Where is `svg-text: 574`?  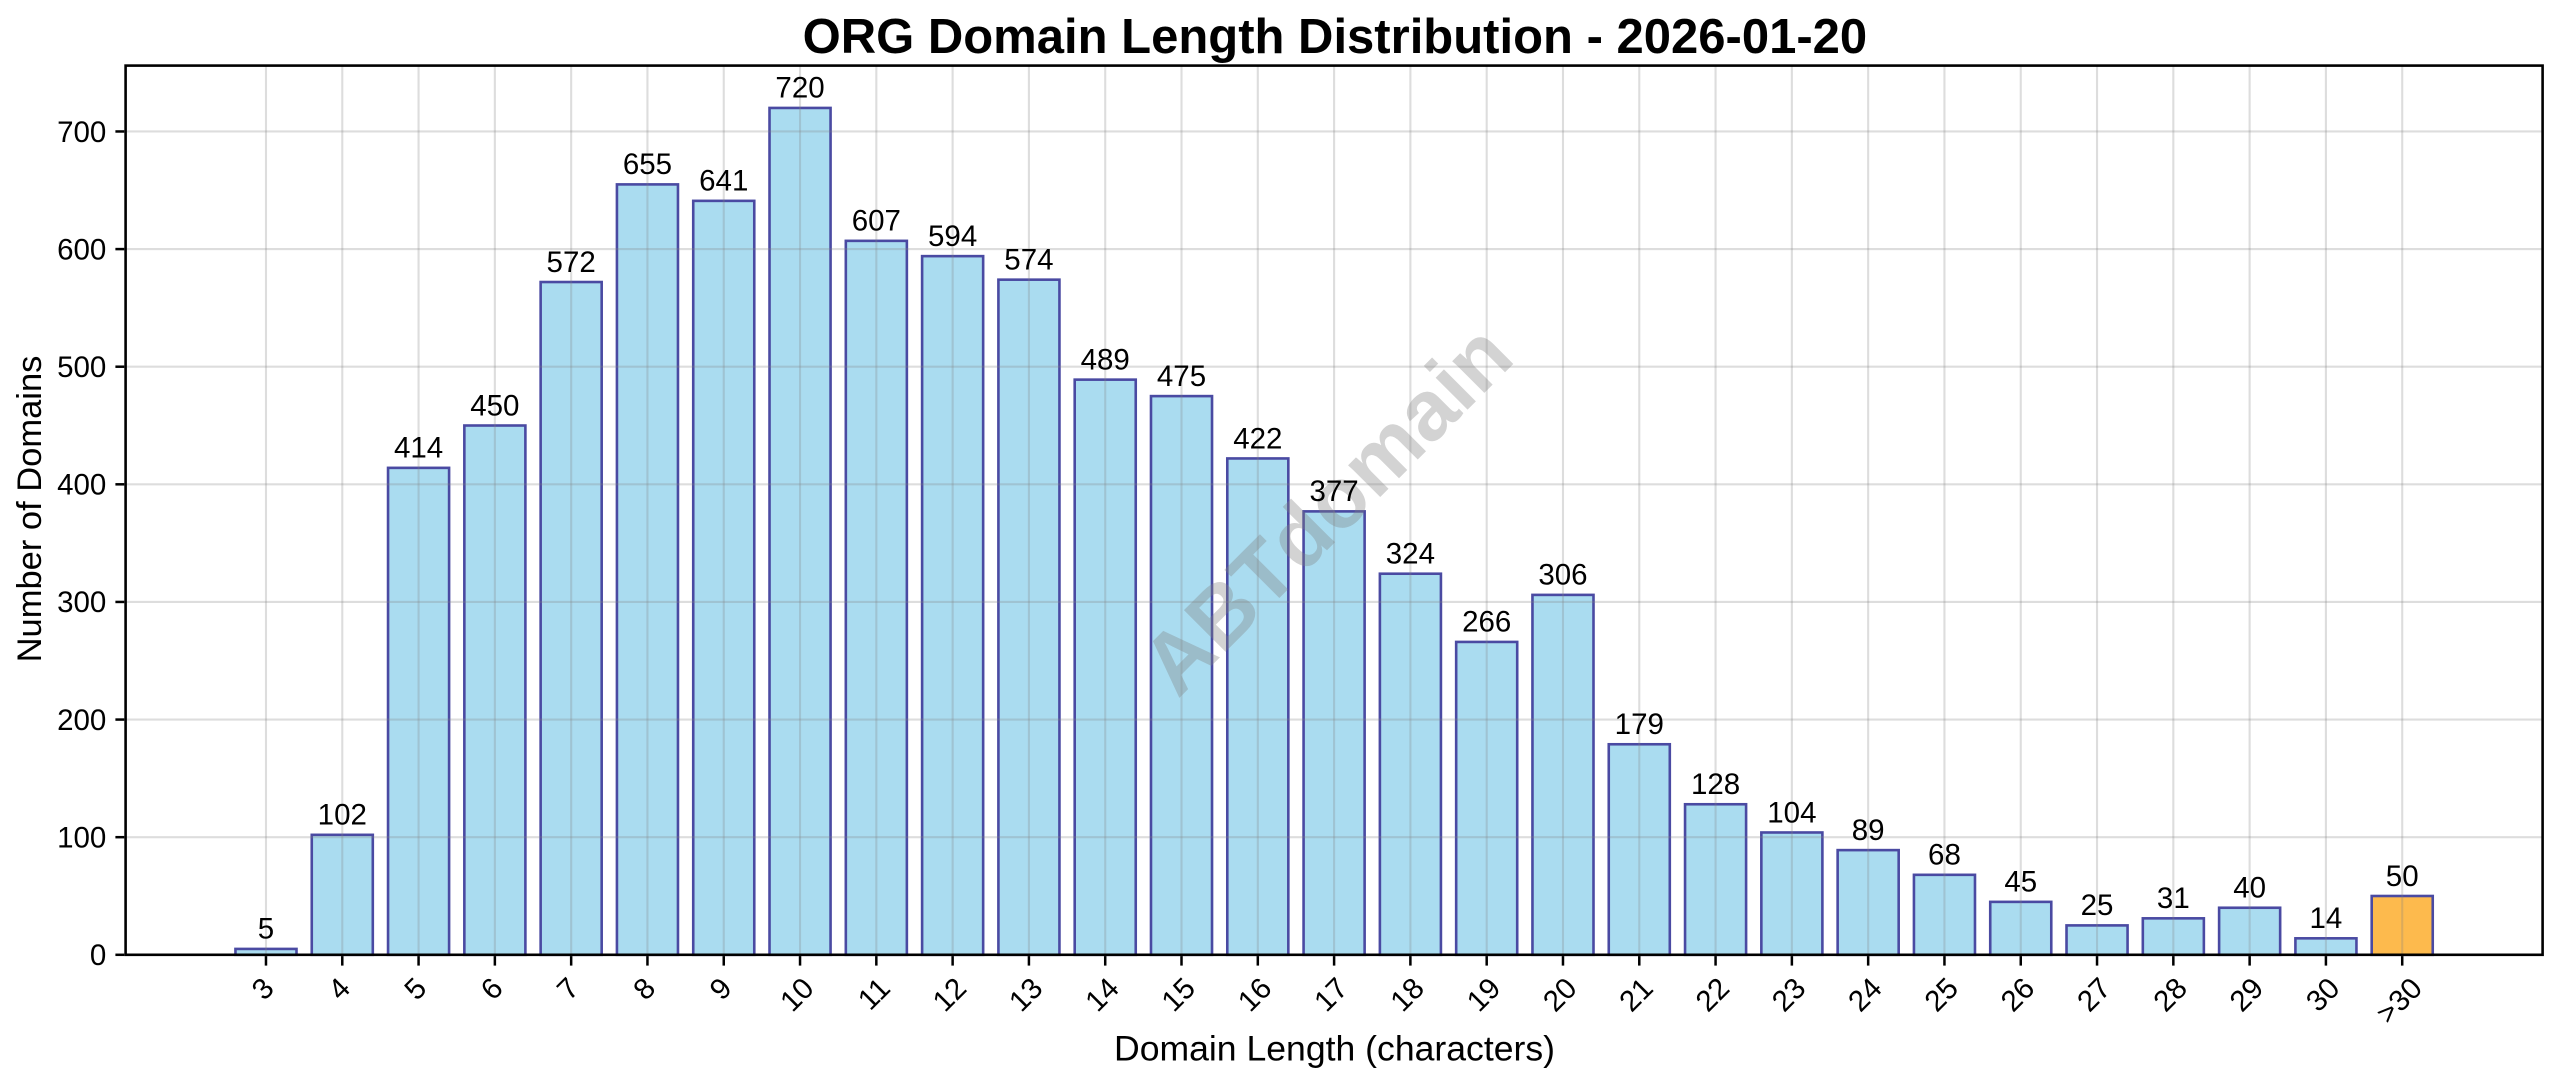 svg-text: 574 is located at coordinates (1028, 259).